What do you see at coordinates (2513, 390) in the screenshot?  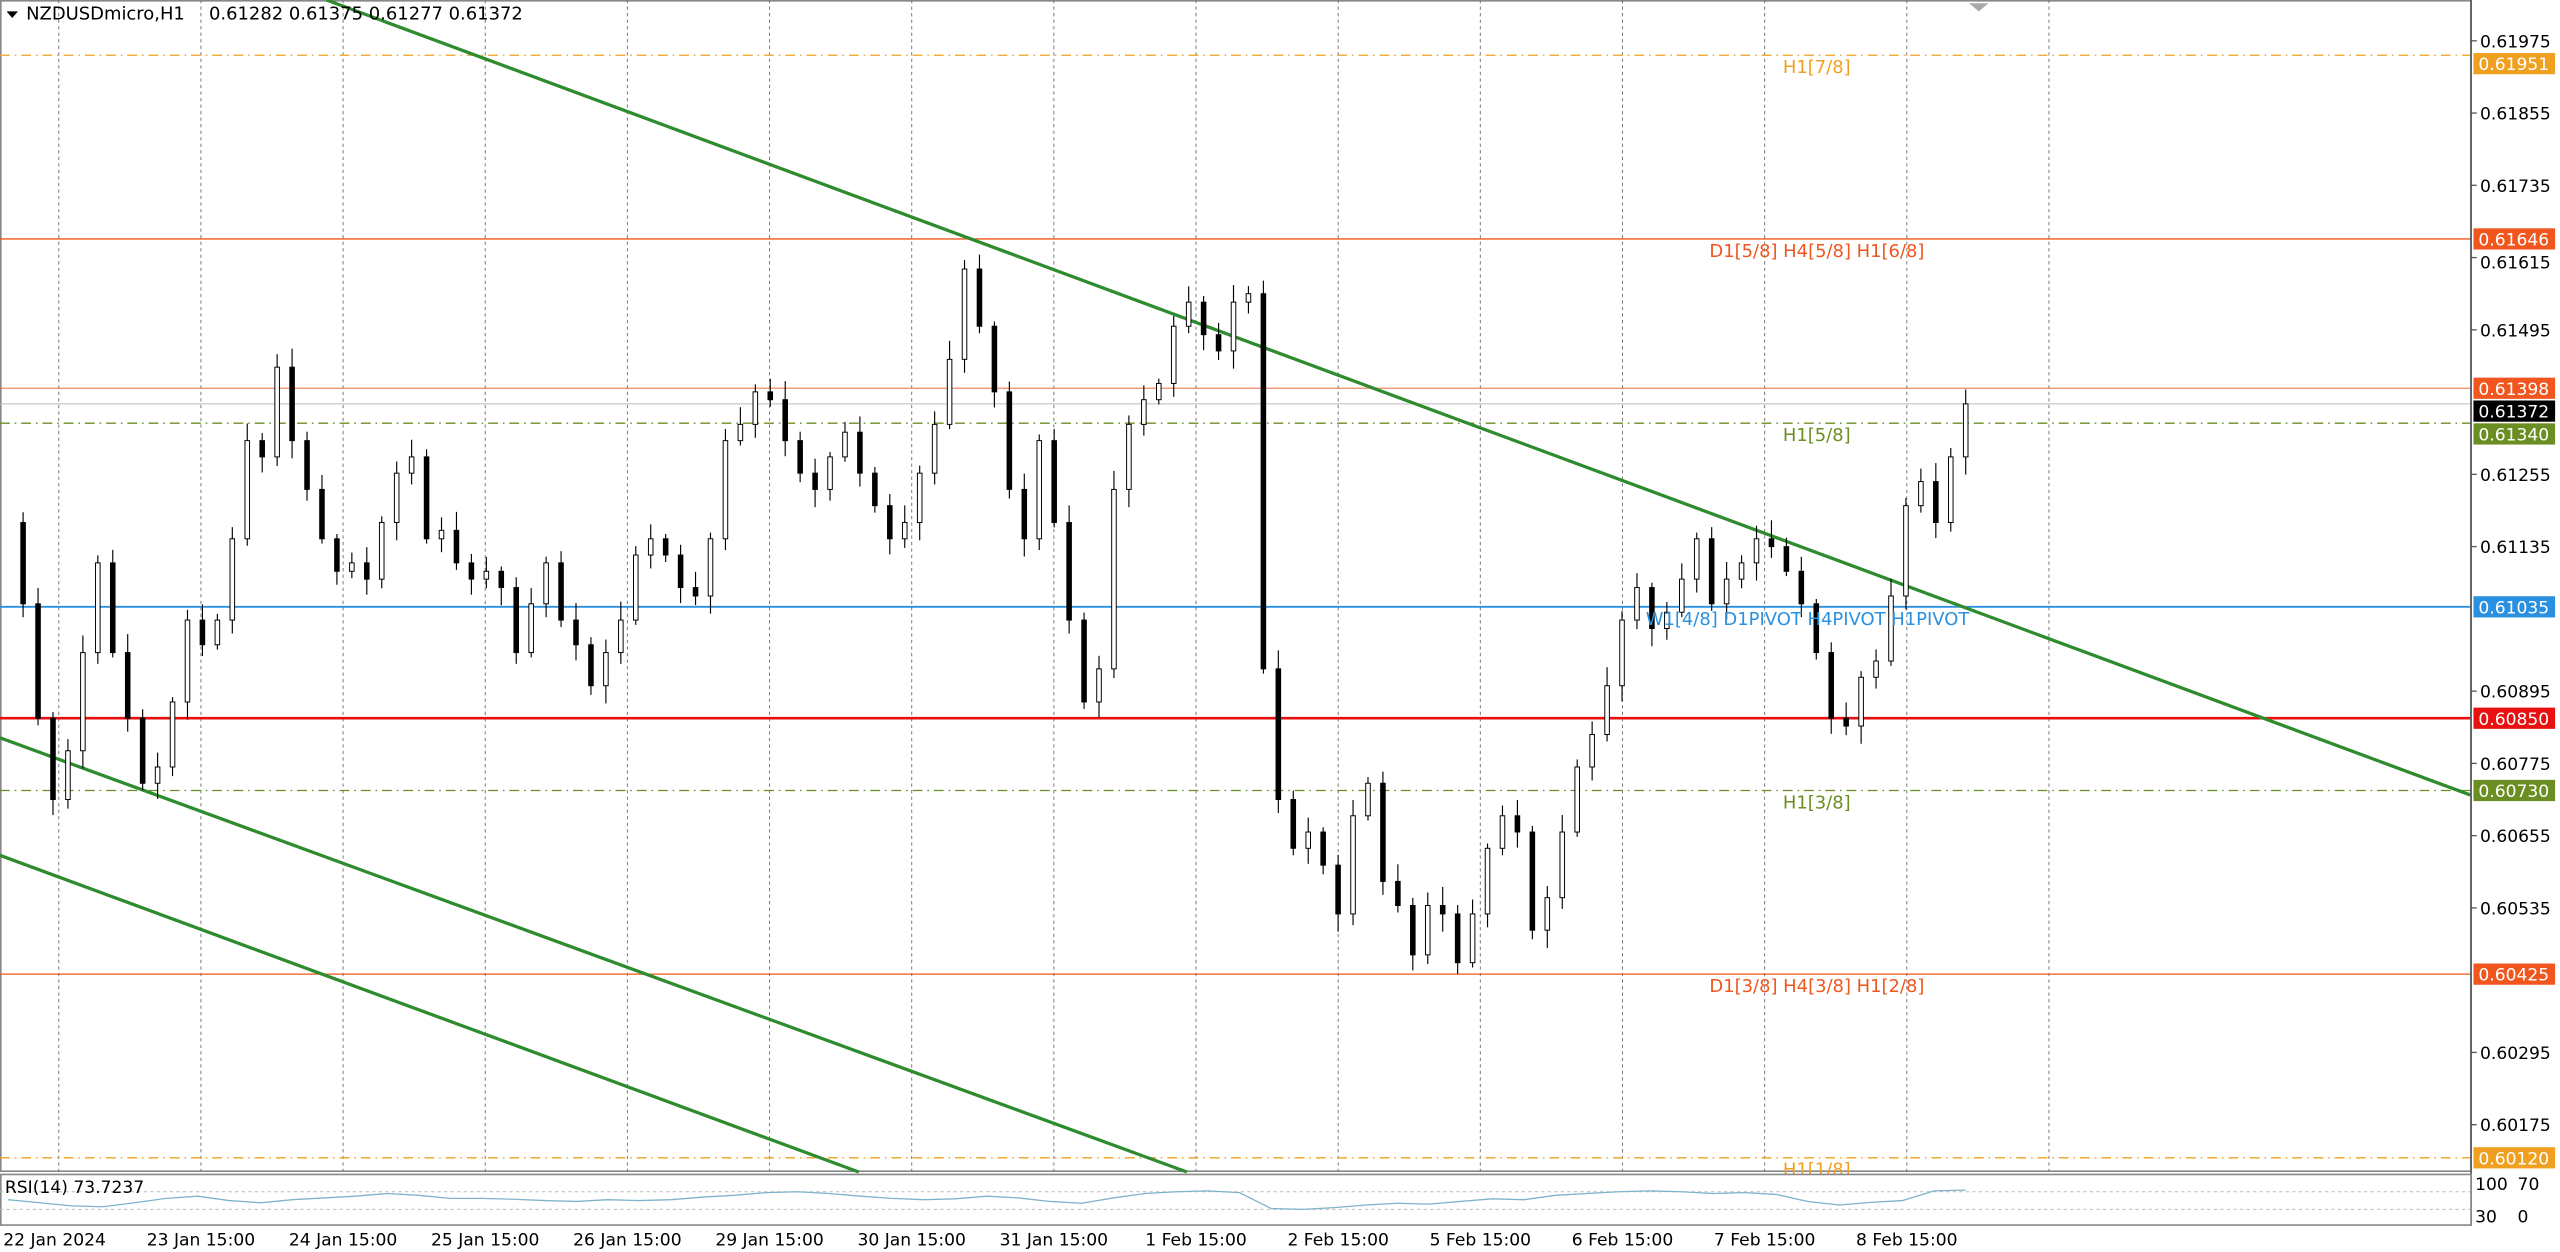 I see `price-tag: 0.61398` at bounding box center [2513, 390].